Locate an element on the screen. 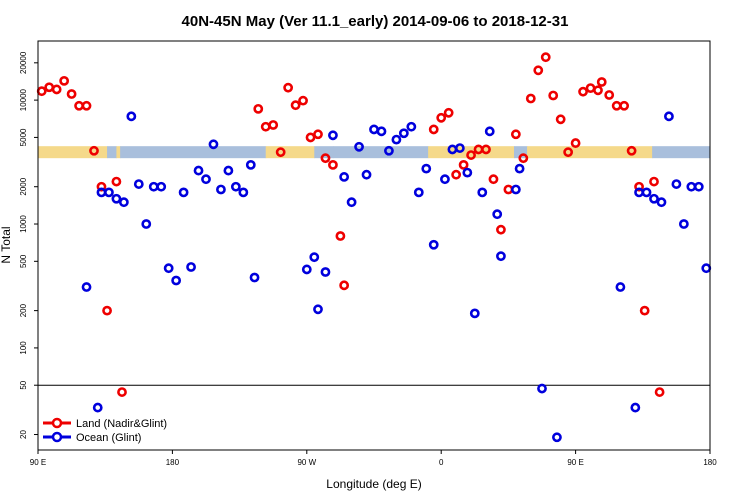 This screenshot has height=500, width=750. y-tick-label: 100 is located at coordinates (23, 348).